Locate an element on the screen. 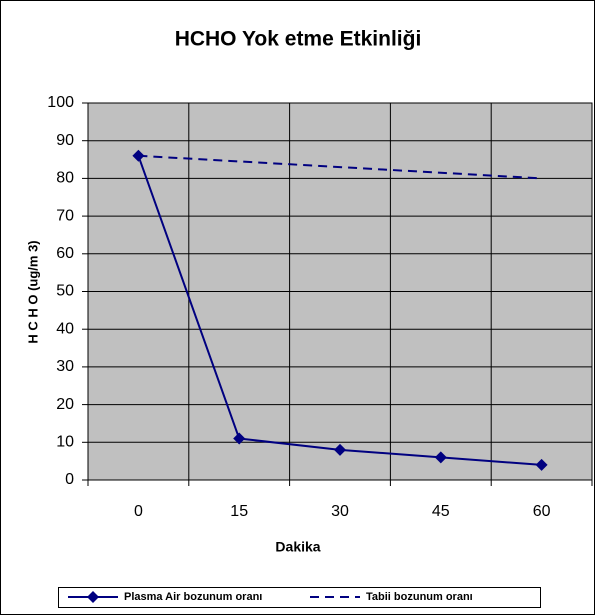 The width and height of the screenshot is (596, 616). x-tick-label: 0 is located at coordinates (138, 511).